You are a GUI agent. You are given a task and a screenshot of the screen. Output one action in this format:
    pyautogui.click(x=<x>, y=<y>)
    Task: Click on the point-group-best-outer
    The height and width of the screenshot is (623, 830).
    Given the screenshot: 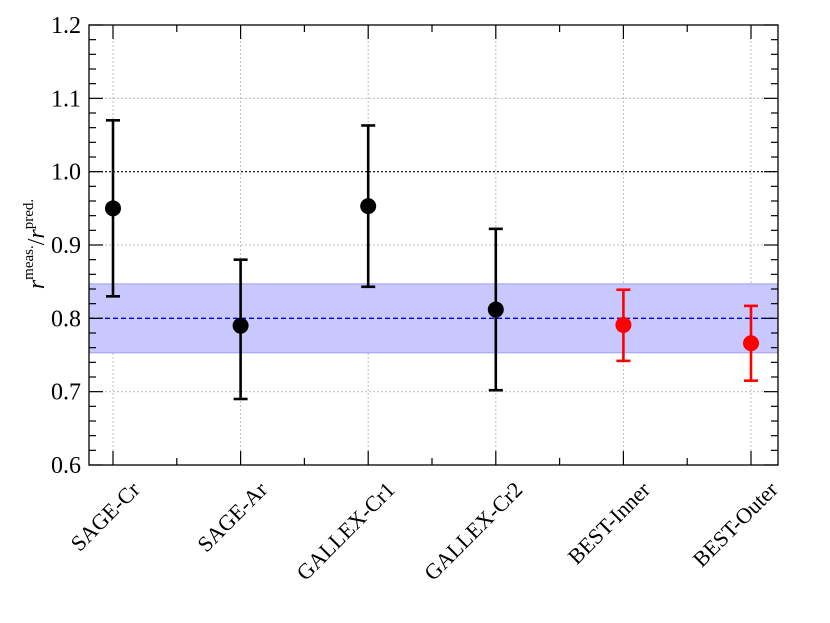 What is the action you would take?
    pyautogui.click(x=751, y=343)
    